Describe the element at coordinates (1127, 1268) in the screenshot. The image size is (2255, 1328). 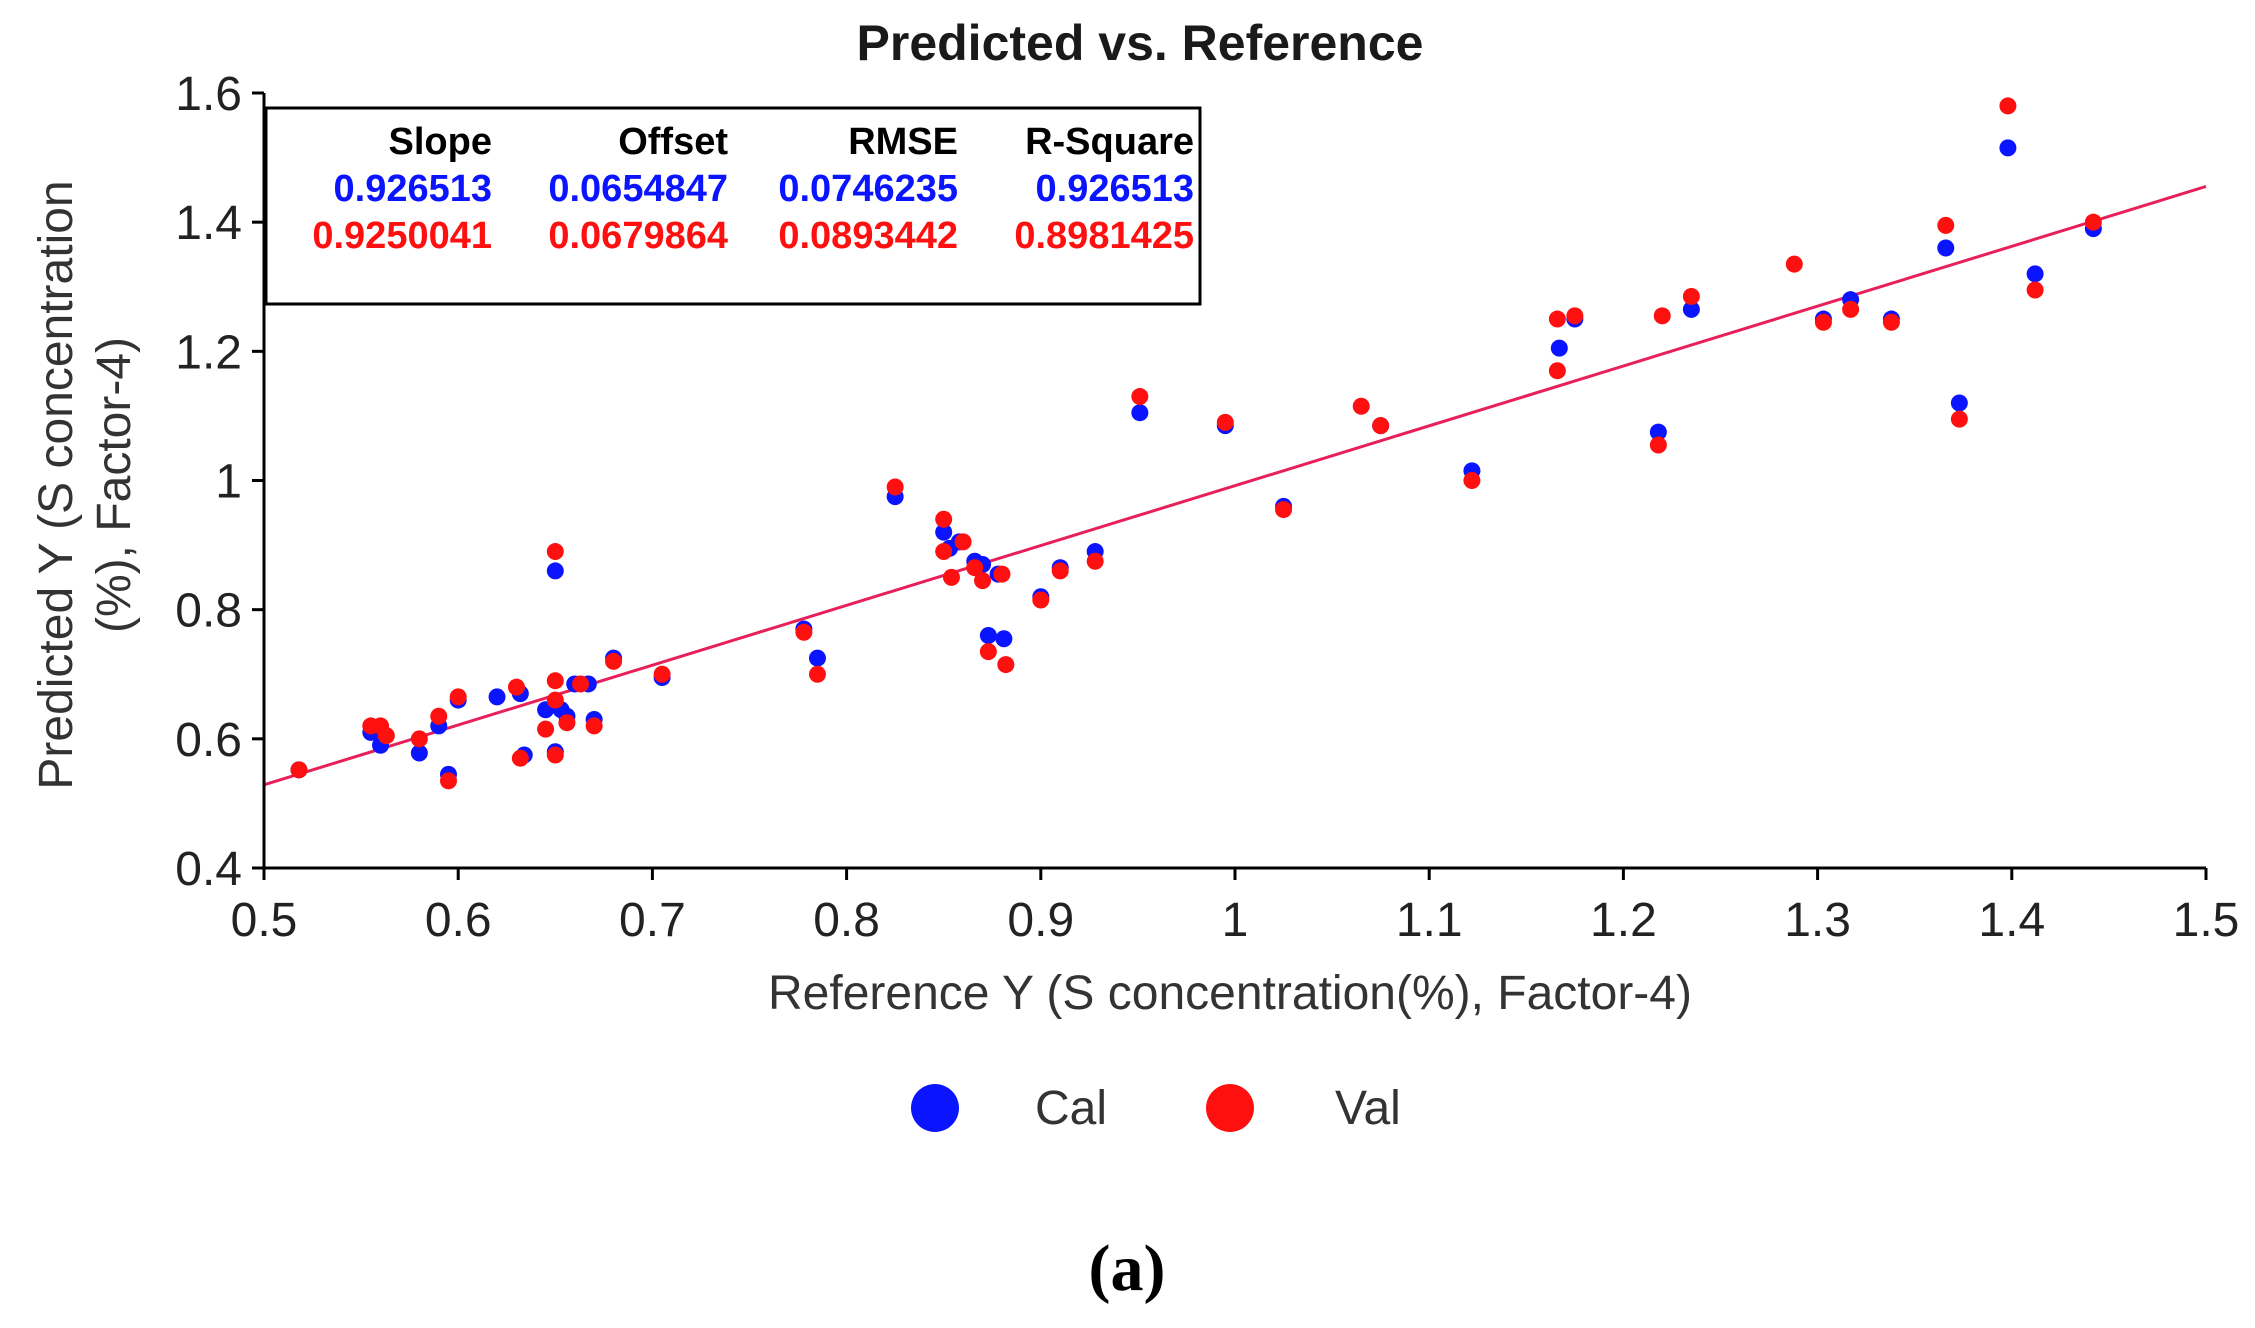
I see `figure-caption: (a)` at that location.